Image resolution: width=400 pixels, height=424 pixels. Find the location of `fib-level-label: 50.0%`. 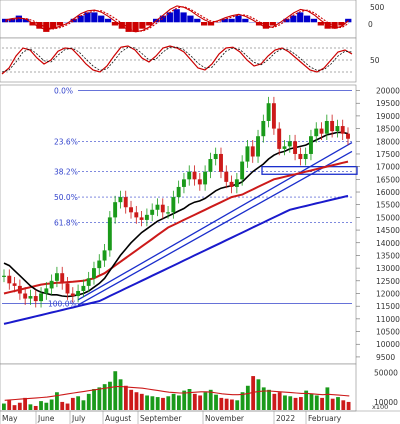

fib-level-label: 50.0% is located at coordinates (66, 197).